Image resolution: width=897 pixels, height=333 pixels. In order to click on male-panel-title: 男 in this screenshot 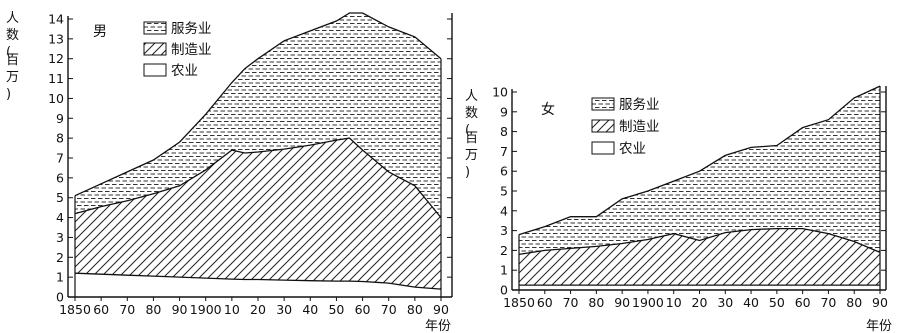, I will do `click(100, 32)`.